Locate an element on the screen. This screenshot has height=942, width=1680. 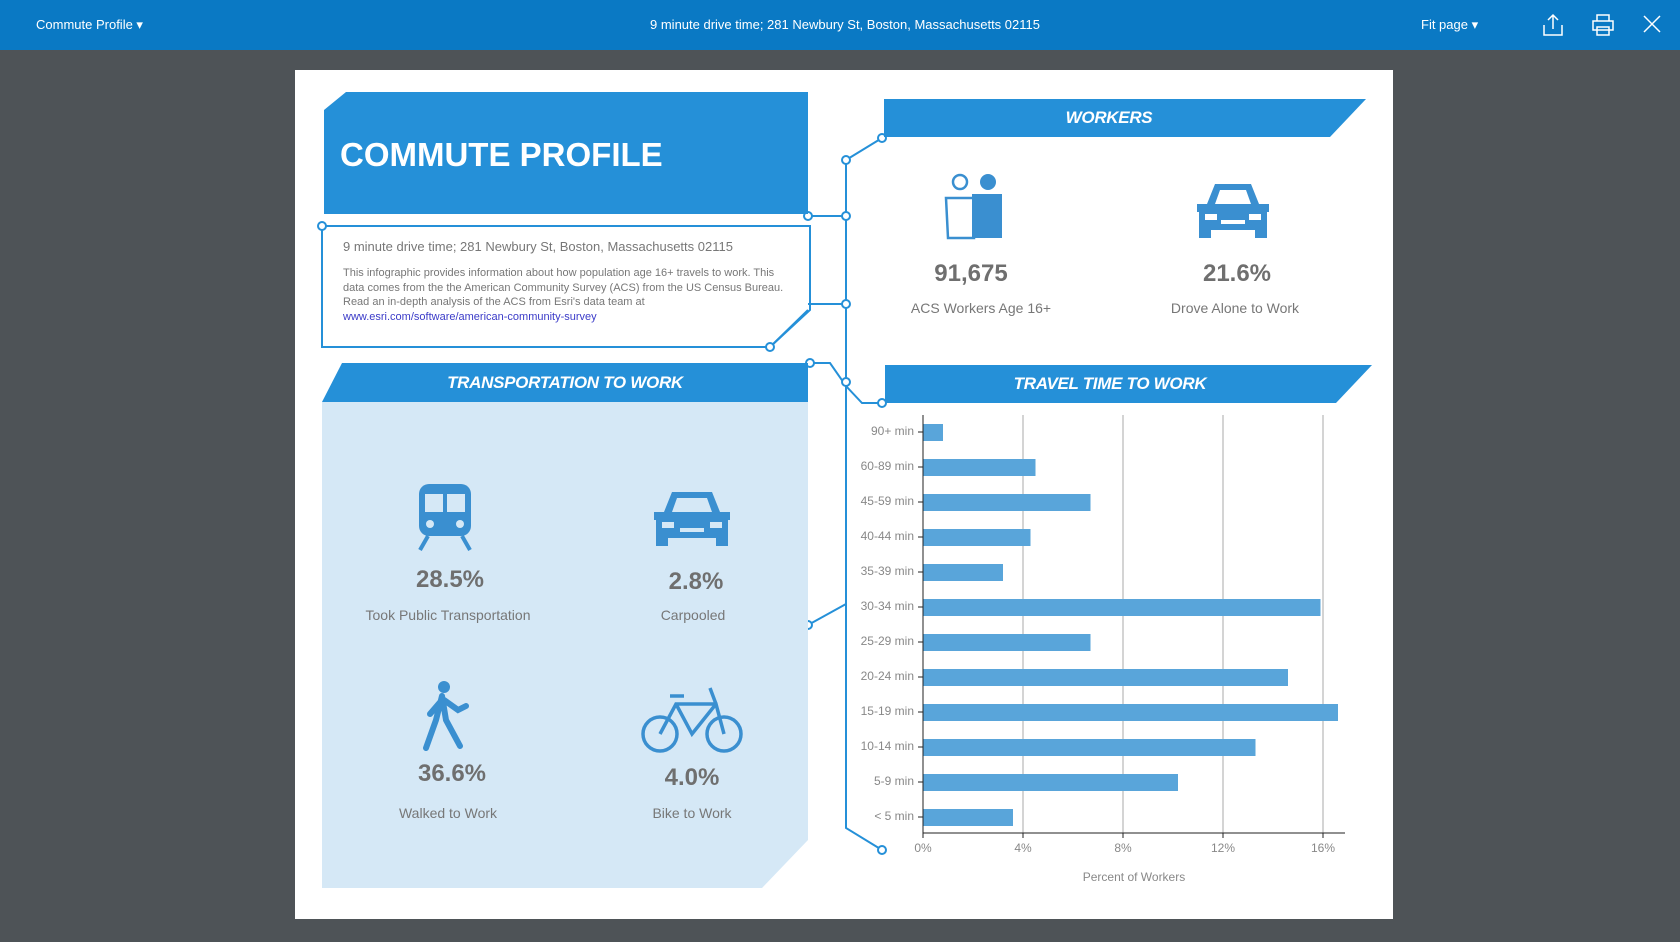
y-tick-label: < 5 min is located at coordinates (894, 816).